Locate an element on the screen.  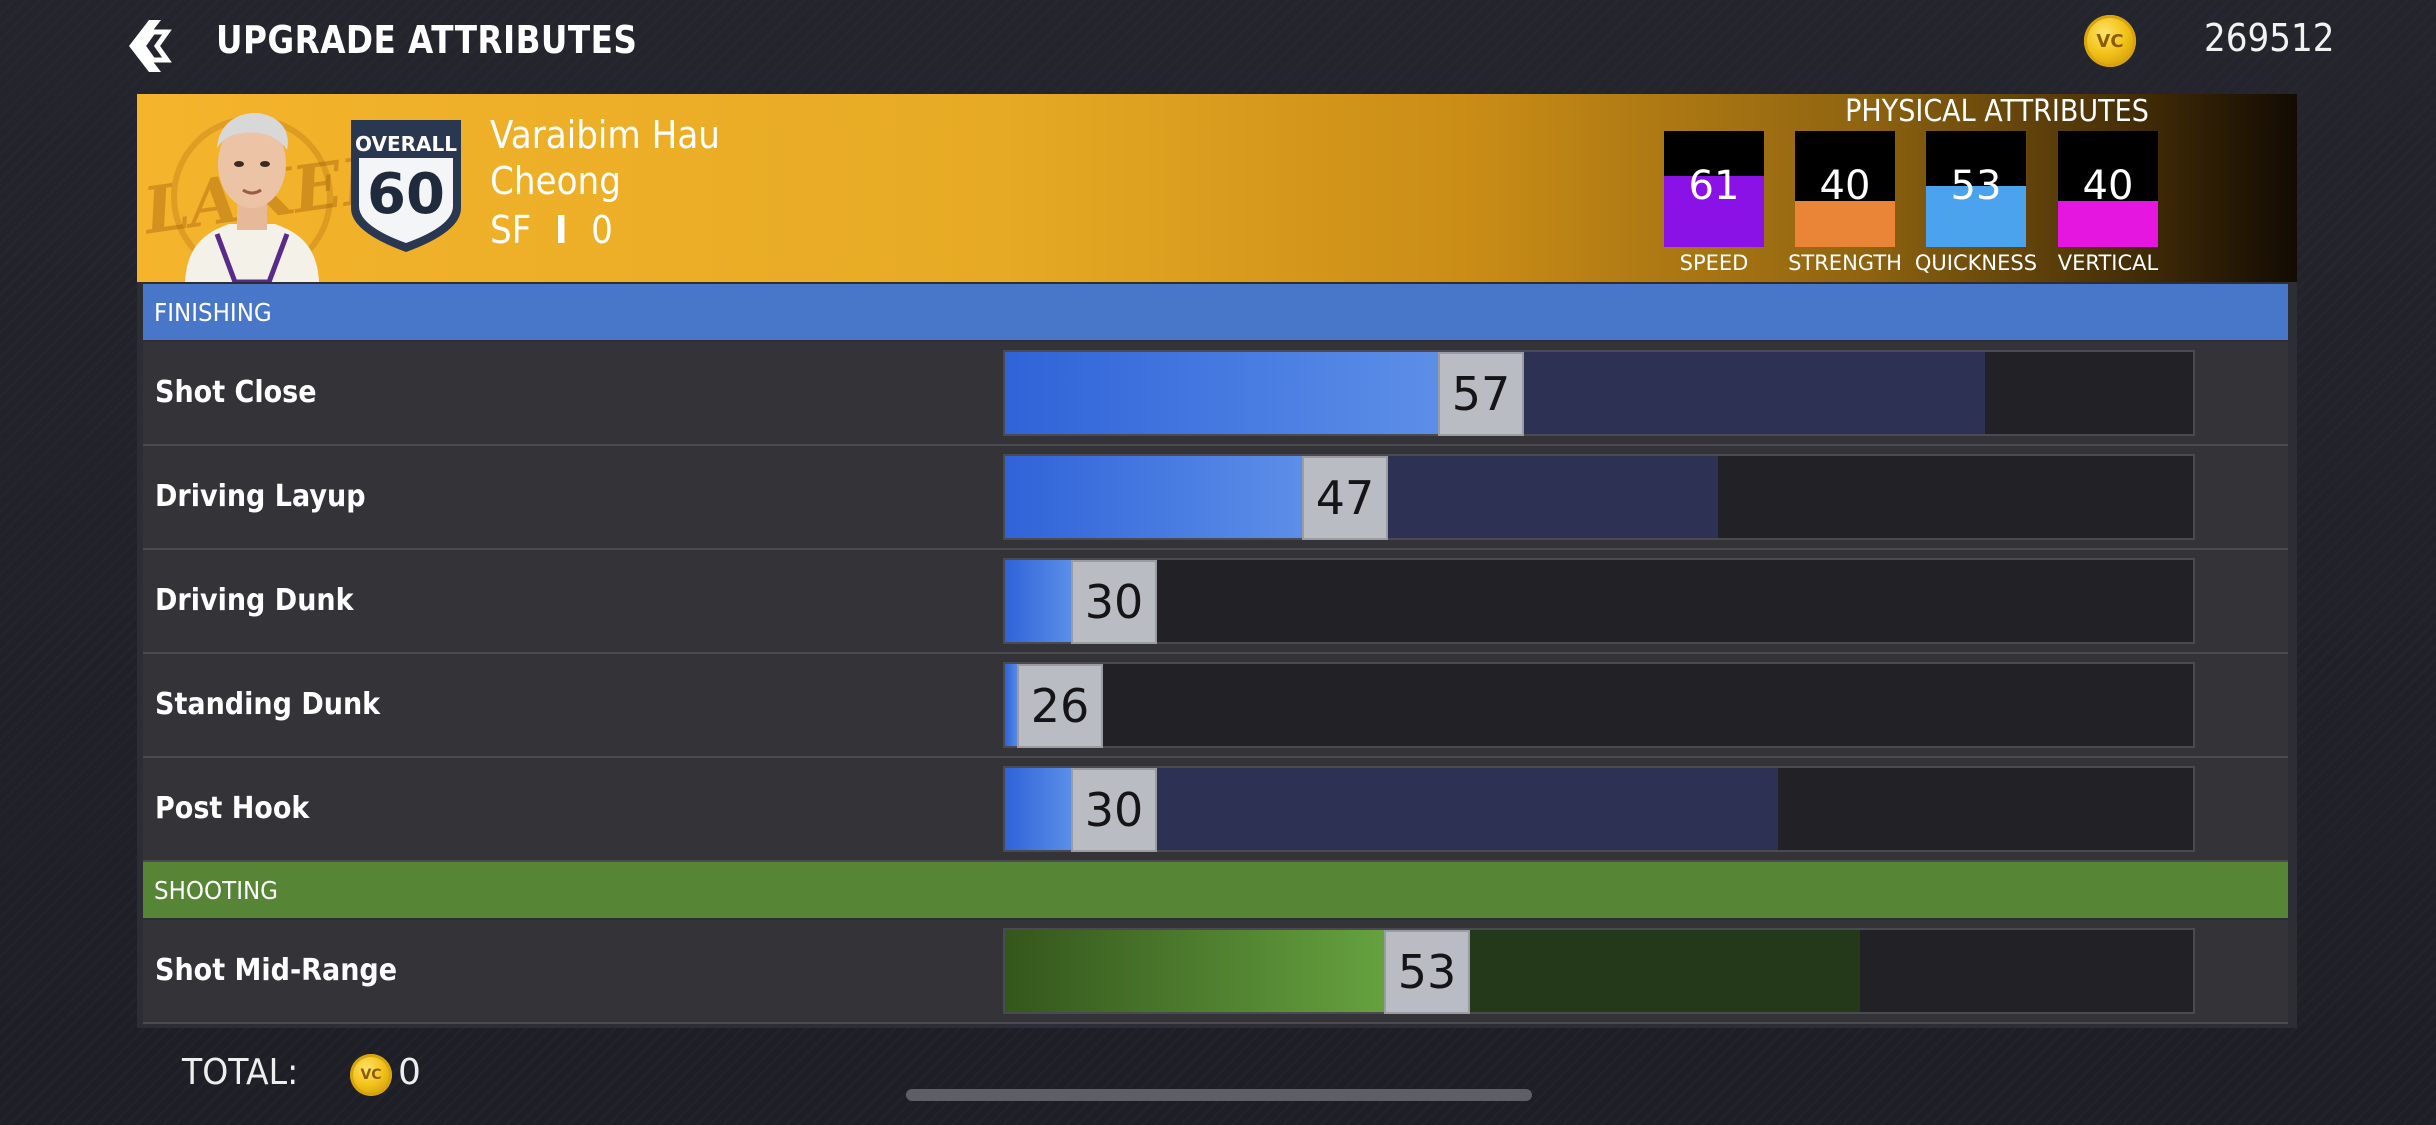
physical-stat-label: QUICKNESS is located at coordinates (1976, 263).